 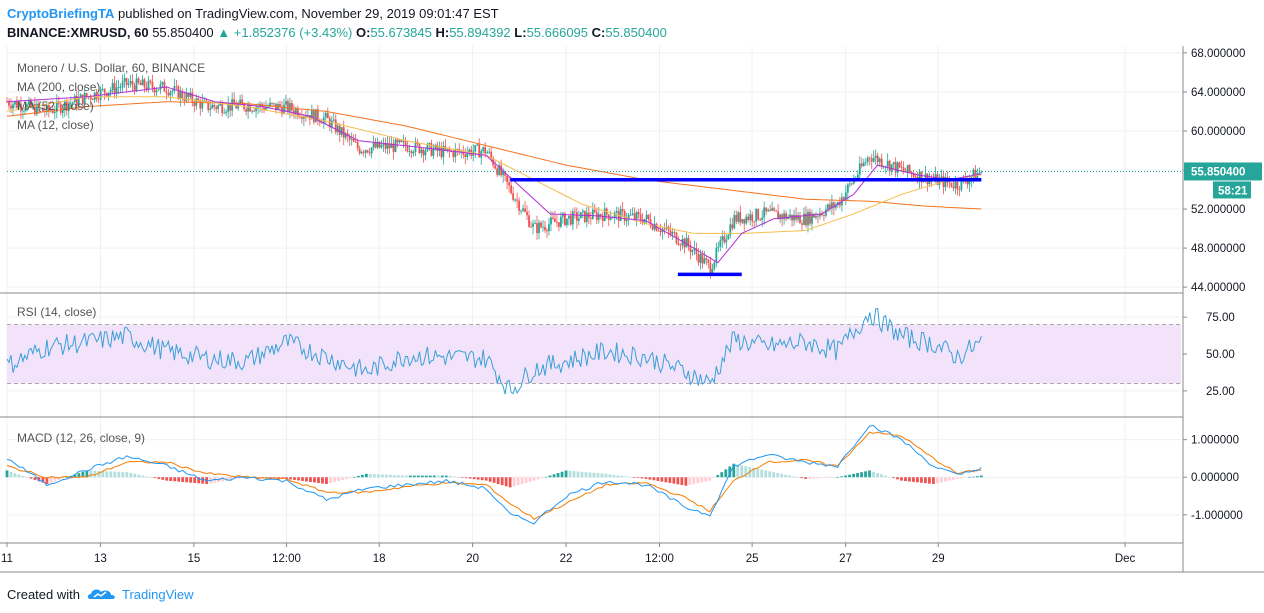 What do you see at coordinates (61, 13) in the screenshot?
I see `author-name: CryptoBriefingTA` at bounding box center [61, 13].